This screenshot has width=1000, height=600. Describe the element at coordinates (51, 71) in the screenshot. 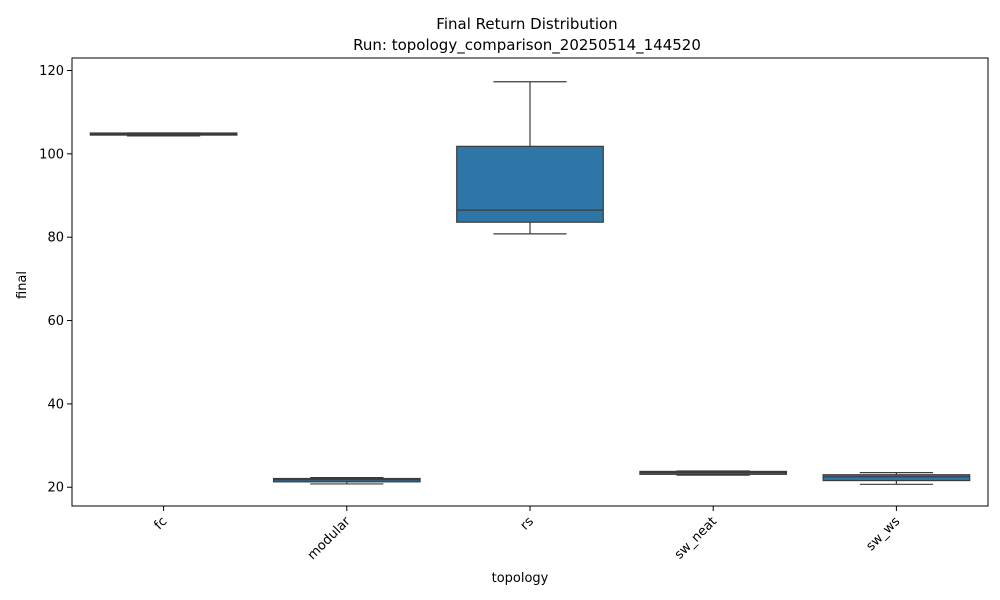

I see `y-tick-label: 120` at that location.